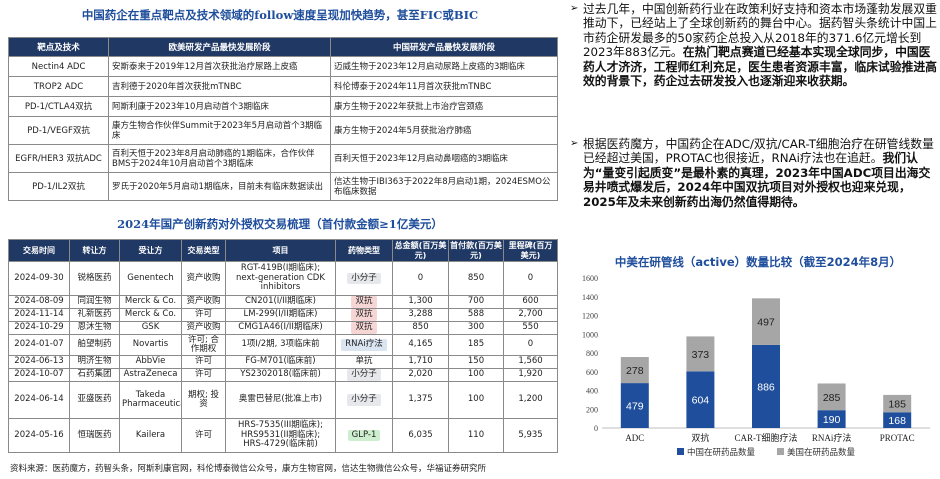  Describe the element at coordinates (897, 438) in the screenshot. I see `x-tick-label: PROTAC` at that location.